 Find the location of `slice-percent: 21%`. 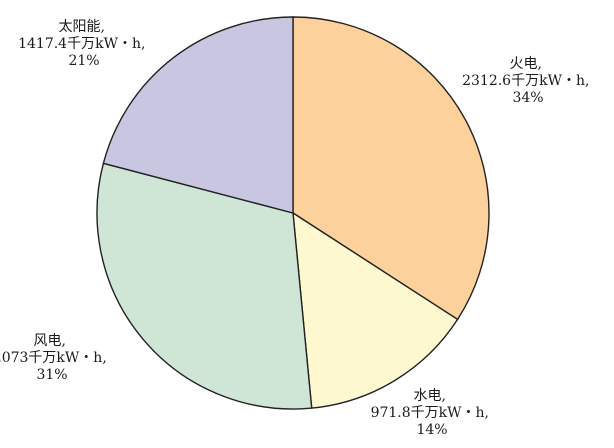

slice-percent: 21% is located at coordinates (83, 61).